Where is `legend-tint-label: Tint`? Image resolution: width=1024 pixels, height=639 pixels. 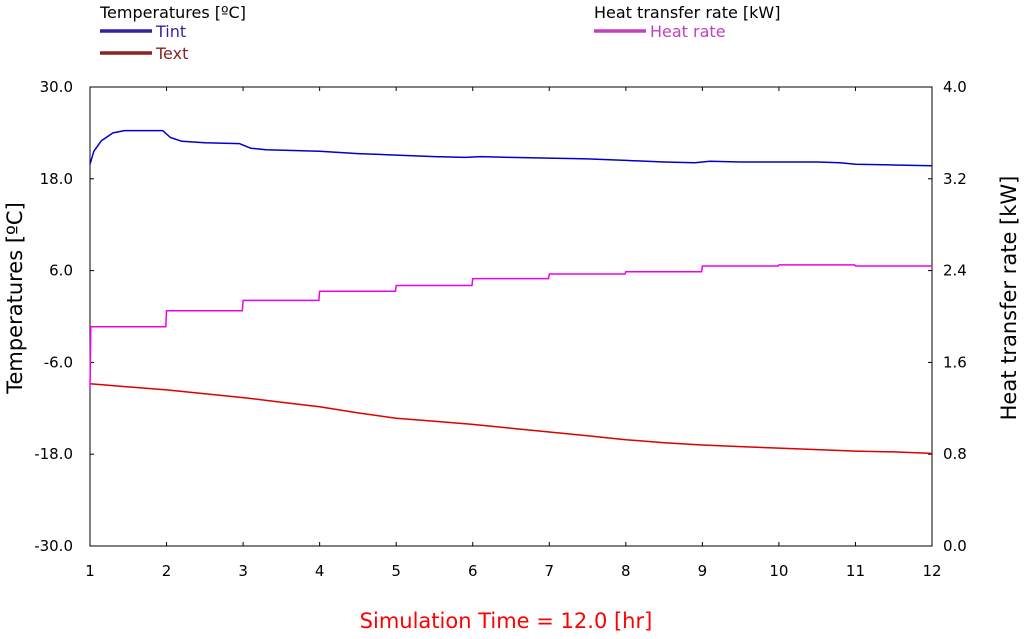 legend-tint-label: Tint is located at coordinates (170, 31).